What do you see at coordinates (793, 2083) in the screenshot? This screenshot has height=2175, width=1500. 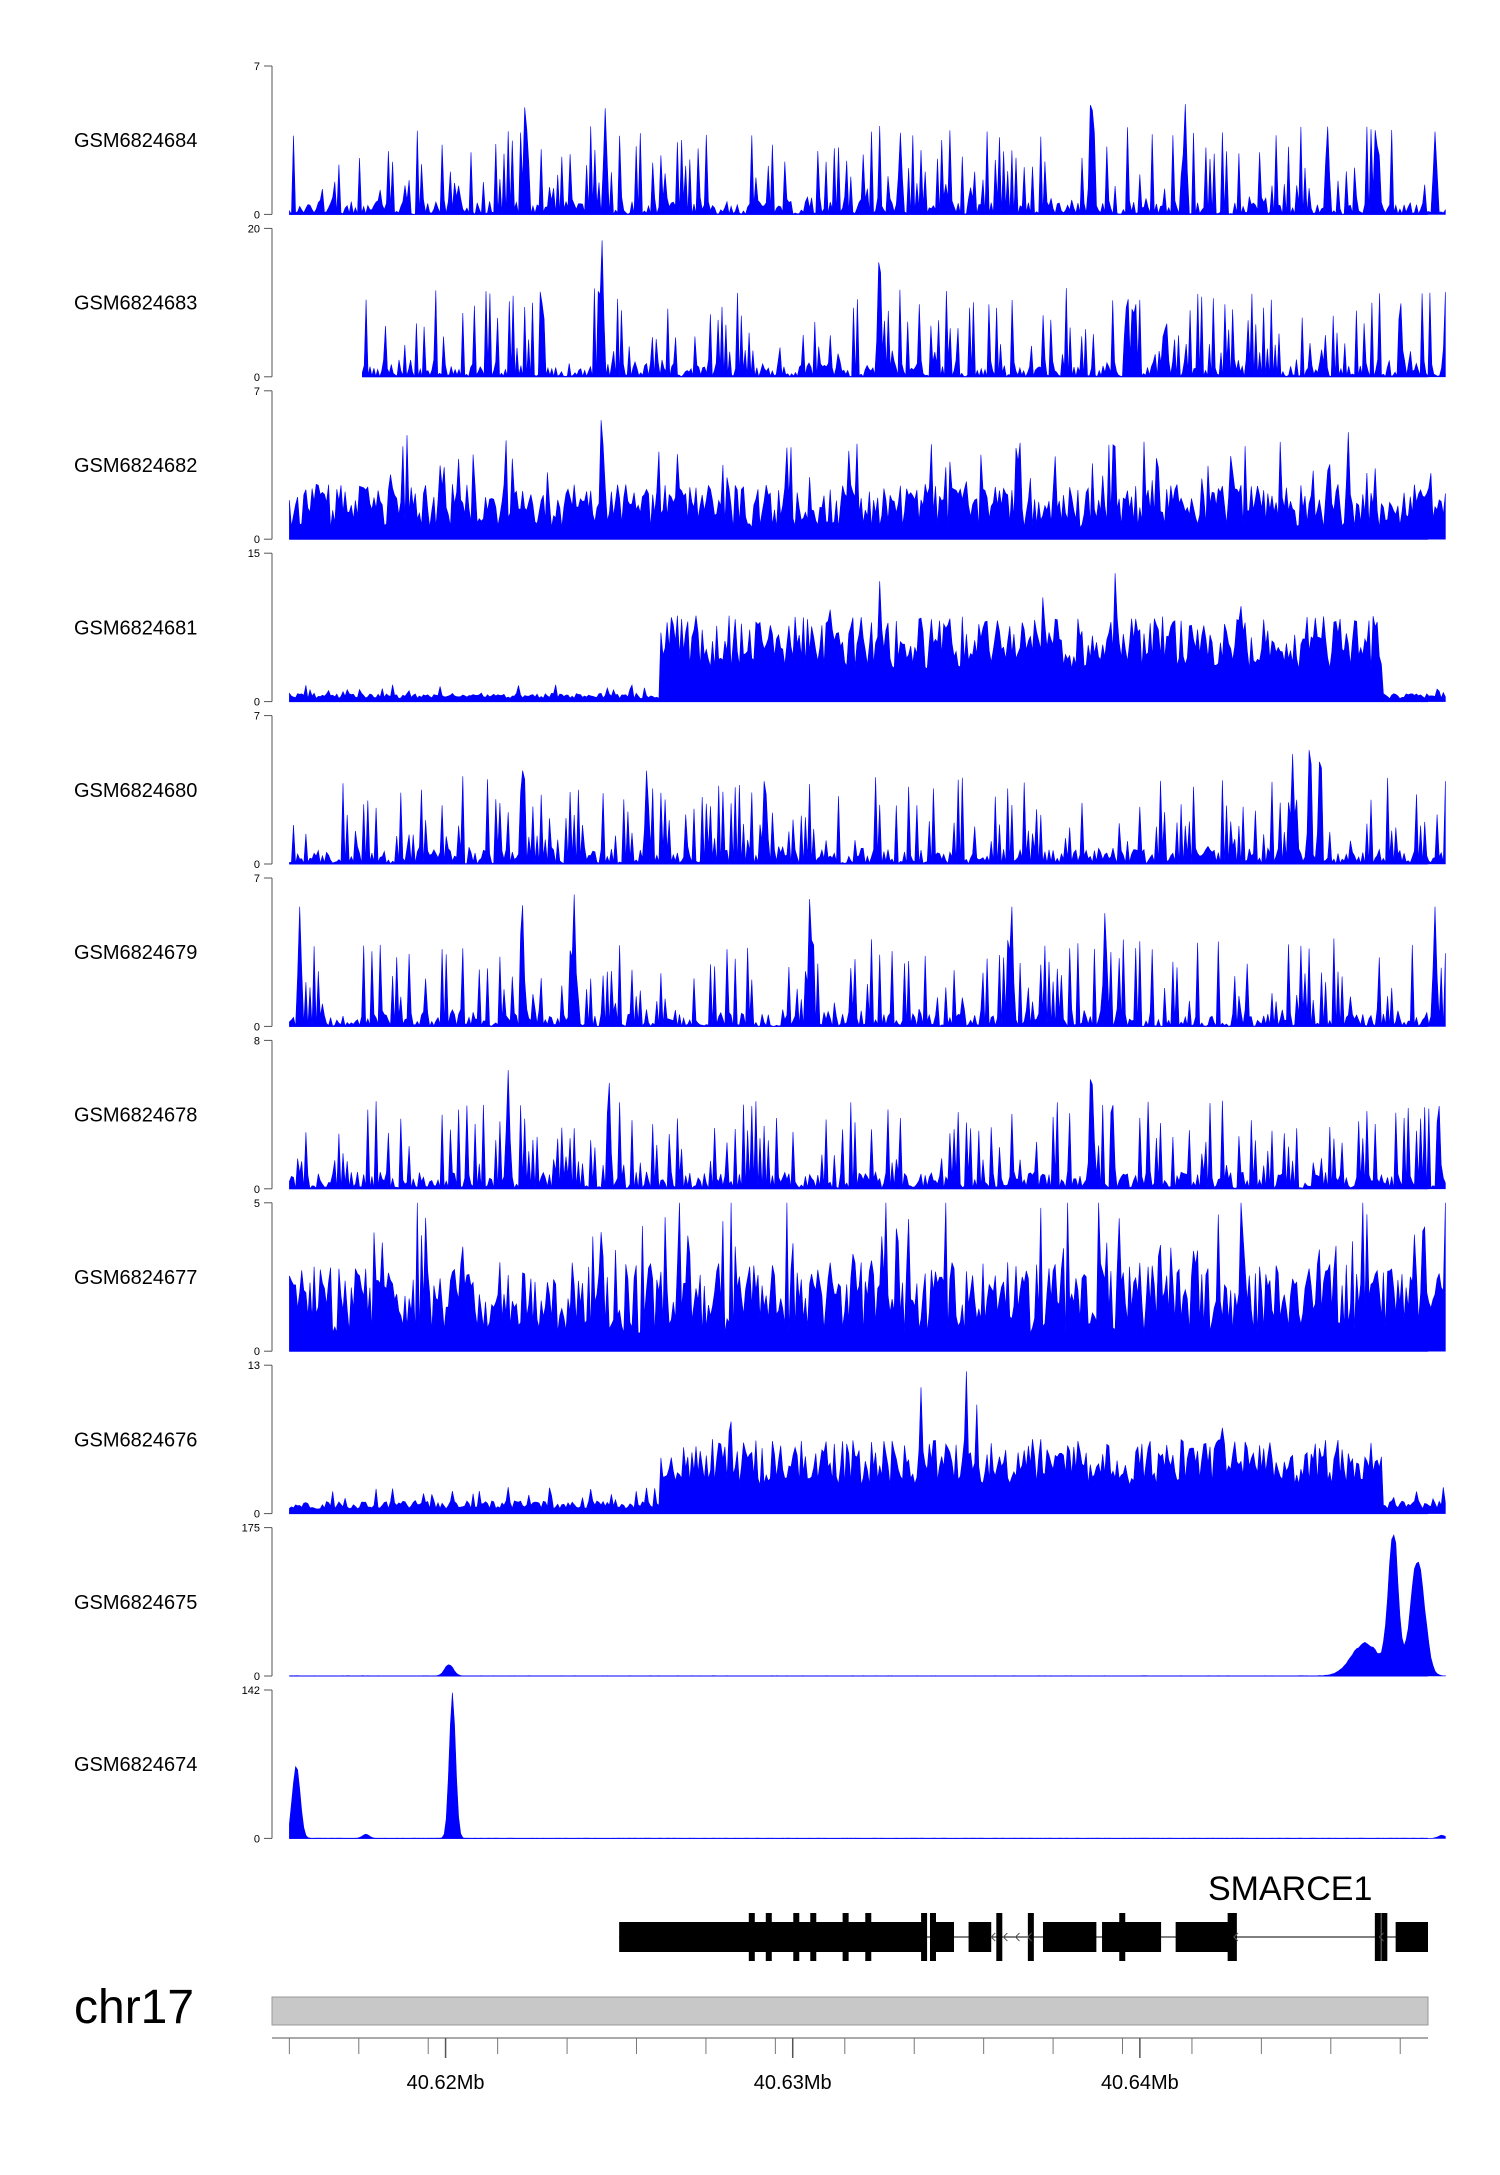 I see `x-tick-label: 40.63Mb` at bounding box center [793, 2083].